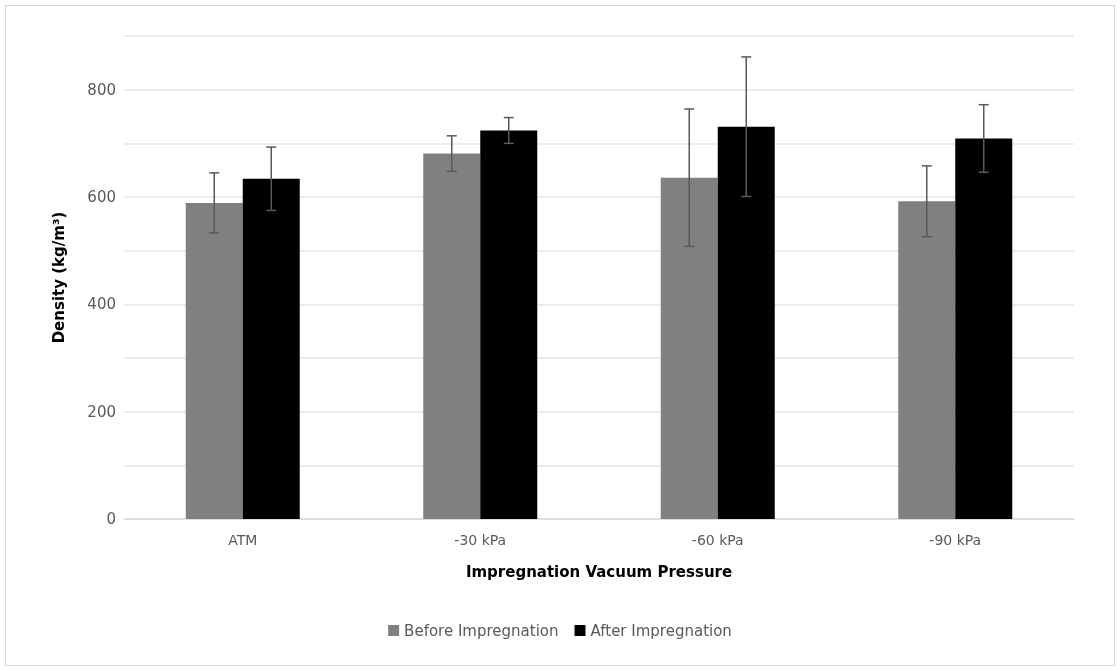 This screenshot has height=671, width=1120. Describe the element at coordinates (955, 540) in the screenshot. I see `x-tick-label: -90 kPa` at that location.